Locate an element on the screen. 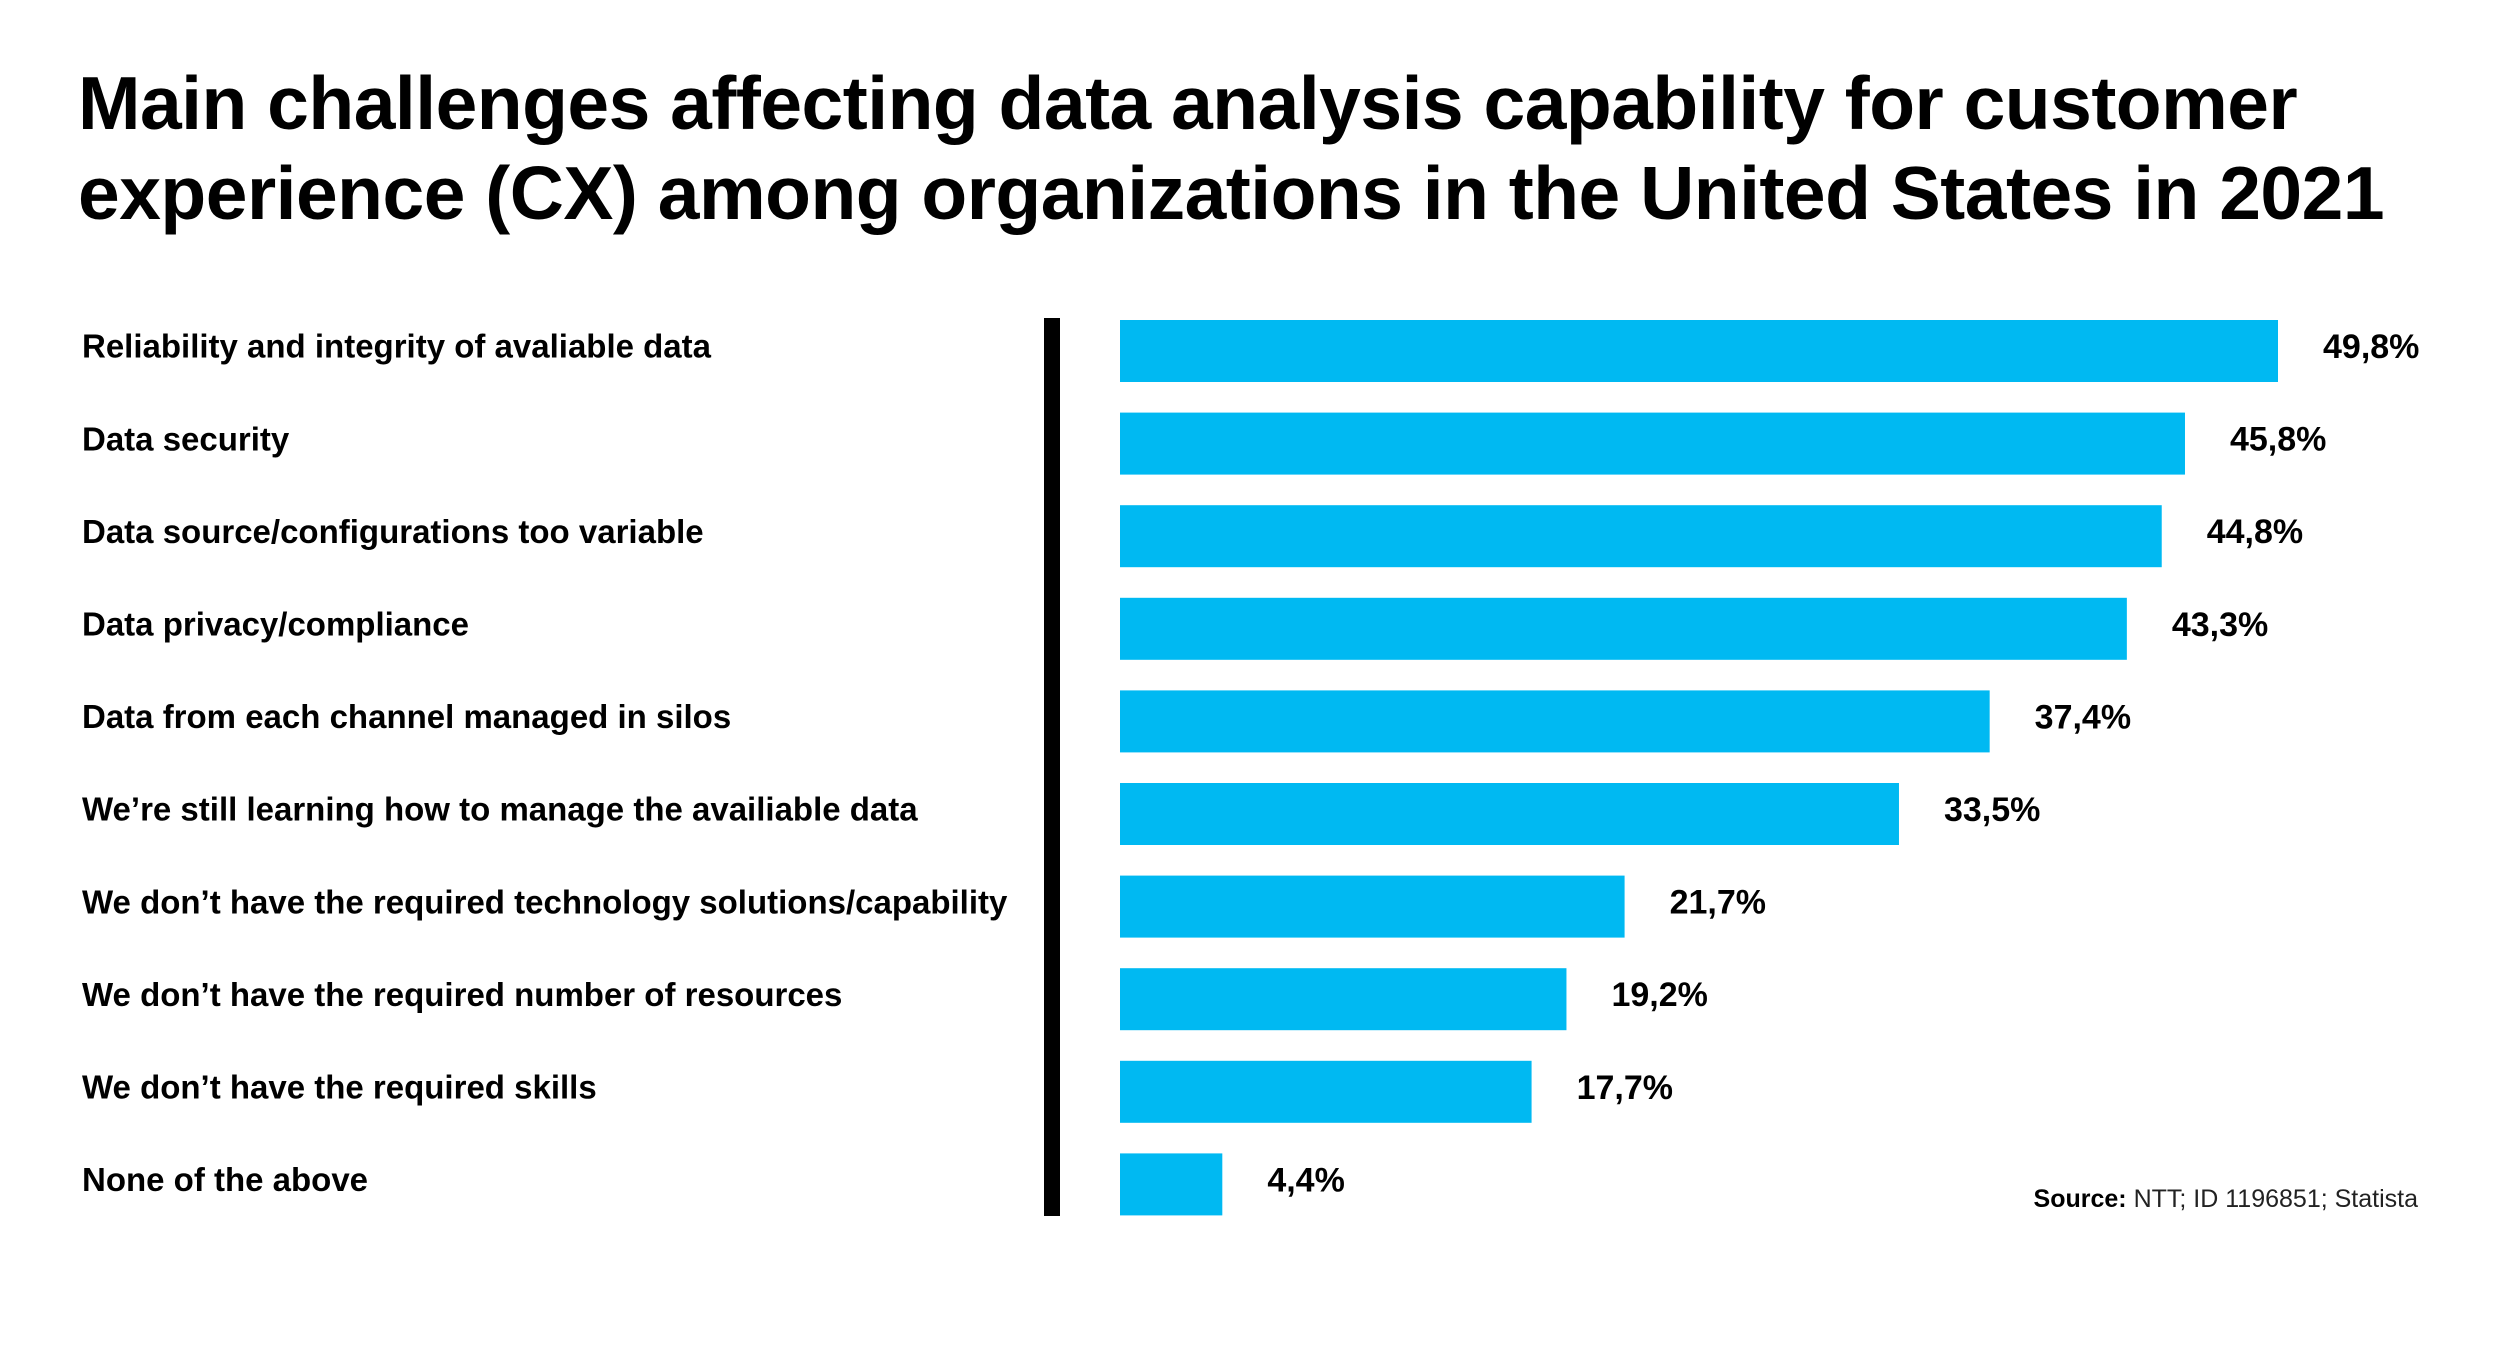 The height and width of the screenshot is (1360, 2500). source-note: Source: NTT; ID 1196851; Statista is located at coordinates (2226, 1199).